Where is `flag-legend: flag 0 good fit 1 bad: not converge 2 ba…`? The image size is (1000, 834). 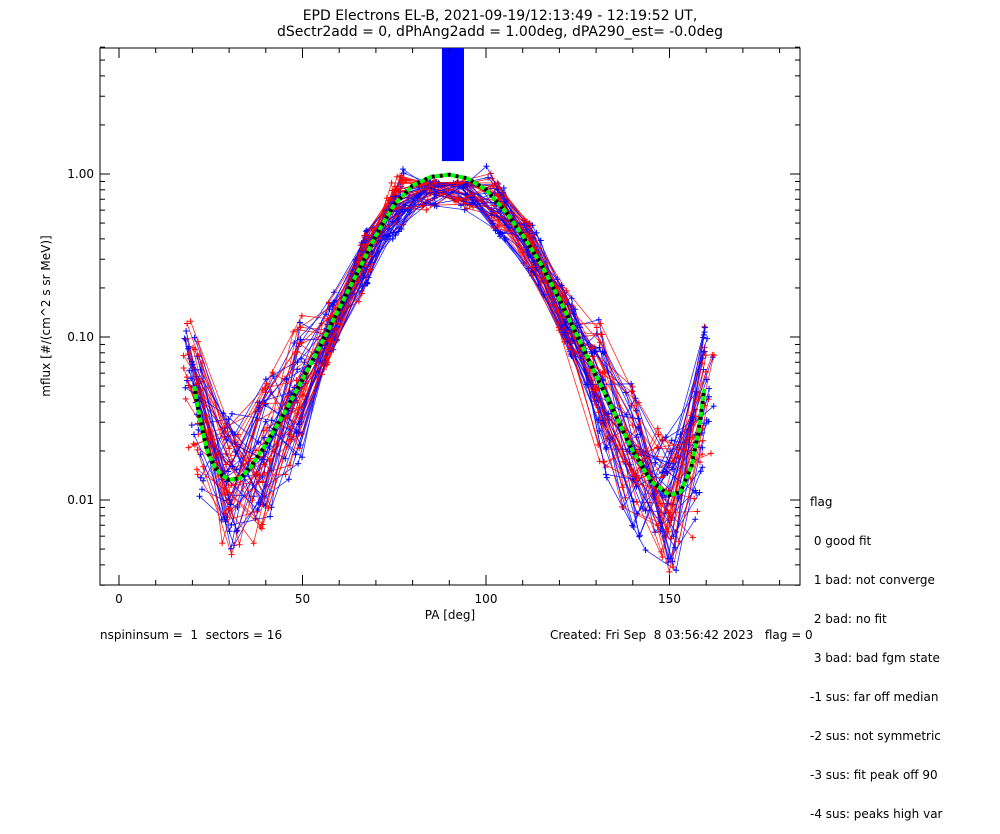 flag-legend: flag 0 good fit 1 bad: not converge 2 ba… is located at coordinates (876, 652).